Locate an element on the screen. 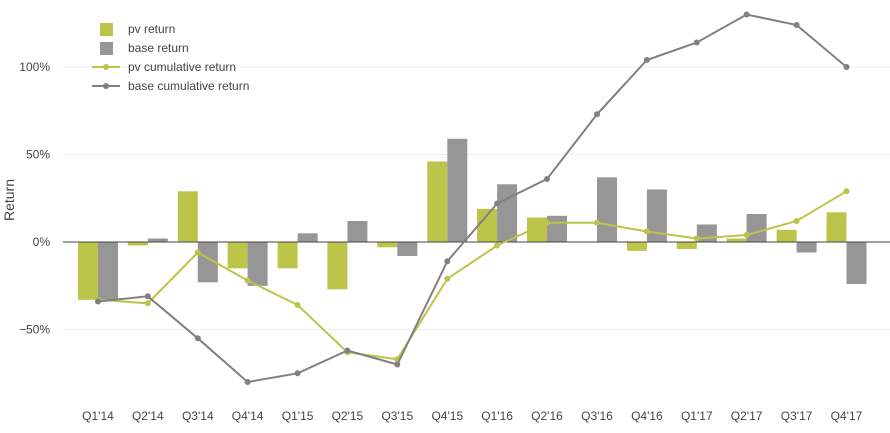 The width and height of the screenshot is (890, 433). point-pv-cumulative-return-Q3'16 is located at coordinates (597, 222).